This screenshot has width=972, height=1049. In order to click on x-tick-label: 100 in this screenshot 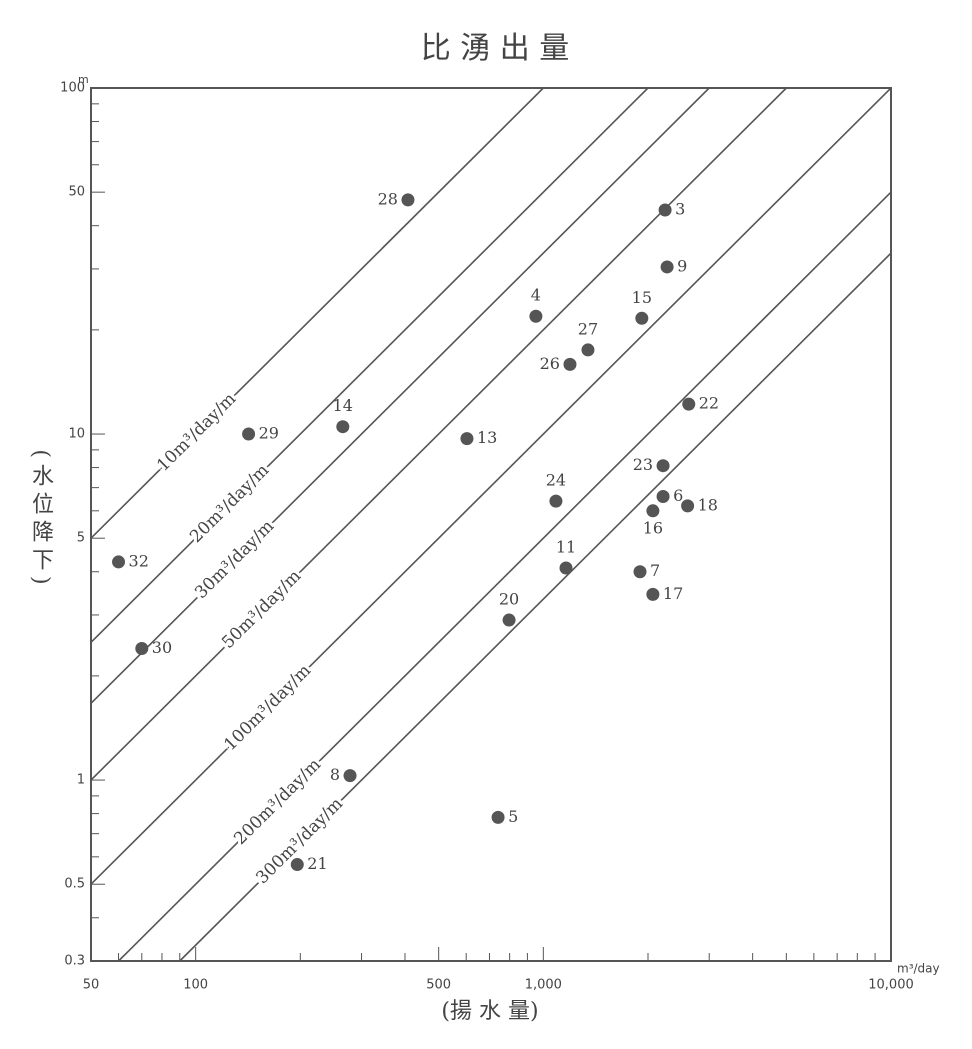, I will do `click(195, 985)`.